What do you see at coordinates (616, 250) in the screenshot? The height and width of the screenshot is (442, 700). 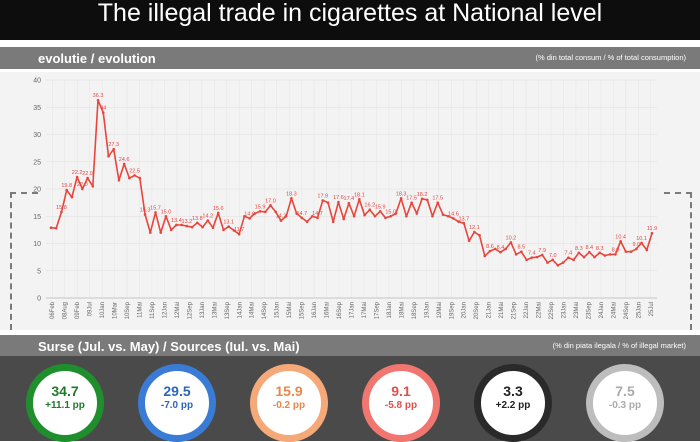 I see `data-label: 8.0` at bounding box center [616, 250].